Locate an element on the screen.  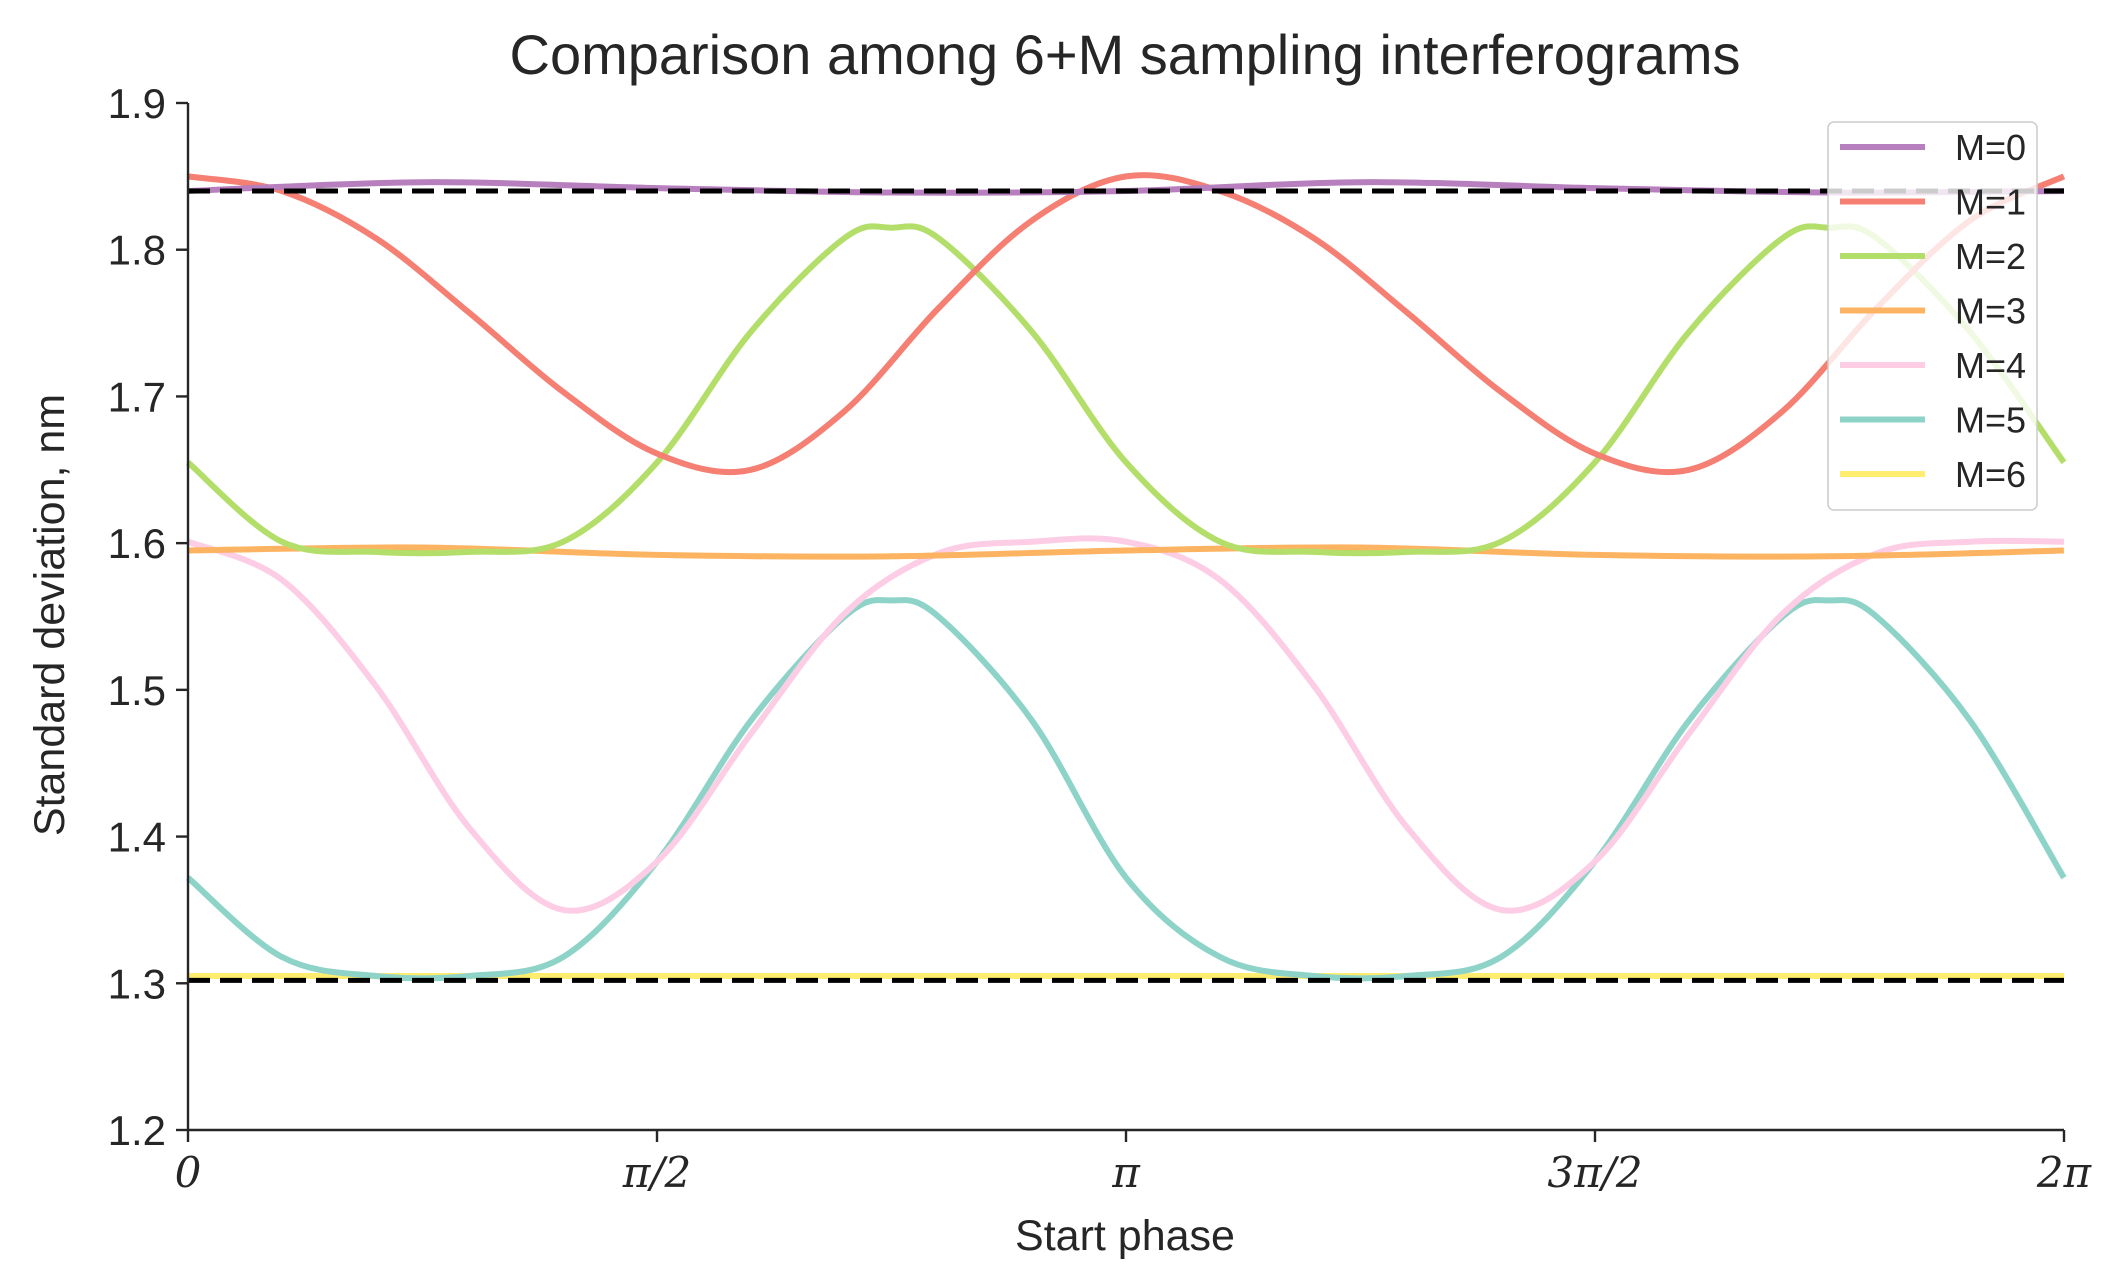
y-tick-label: 1.7 is located at coordinates (137, 396).